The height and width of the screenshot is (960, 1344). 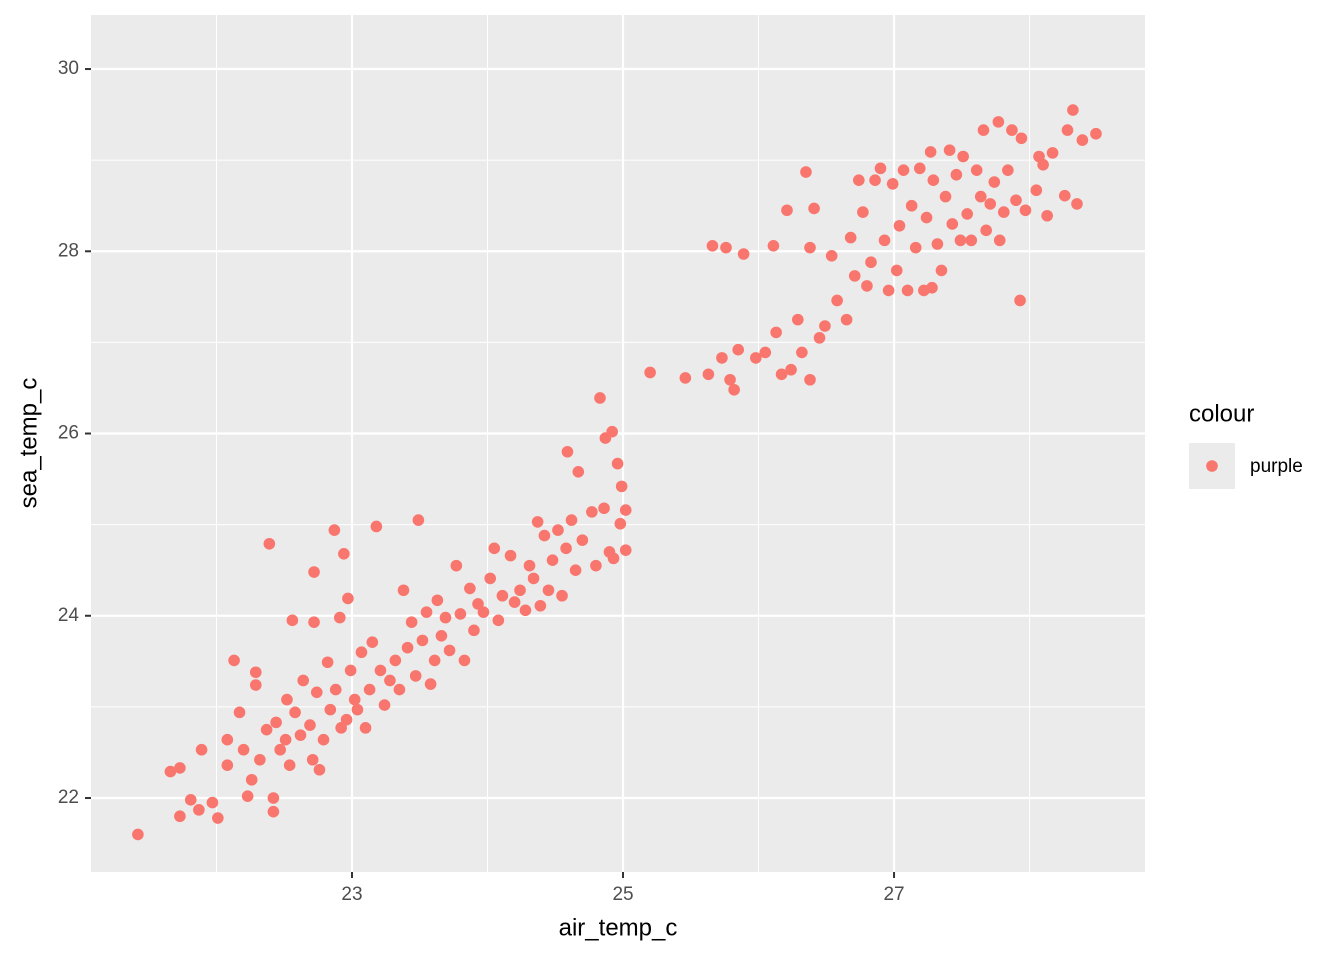 What do you see at coordinates (68, 250) in the screenshot?
I see `y-tick-label: 28` at bounding box center [68, 250].